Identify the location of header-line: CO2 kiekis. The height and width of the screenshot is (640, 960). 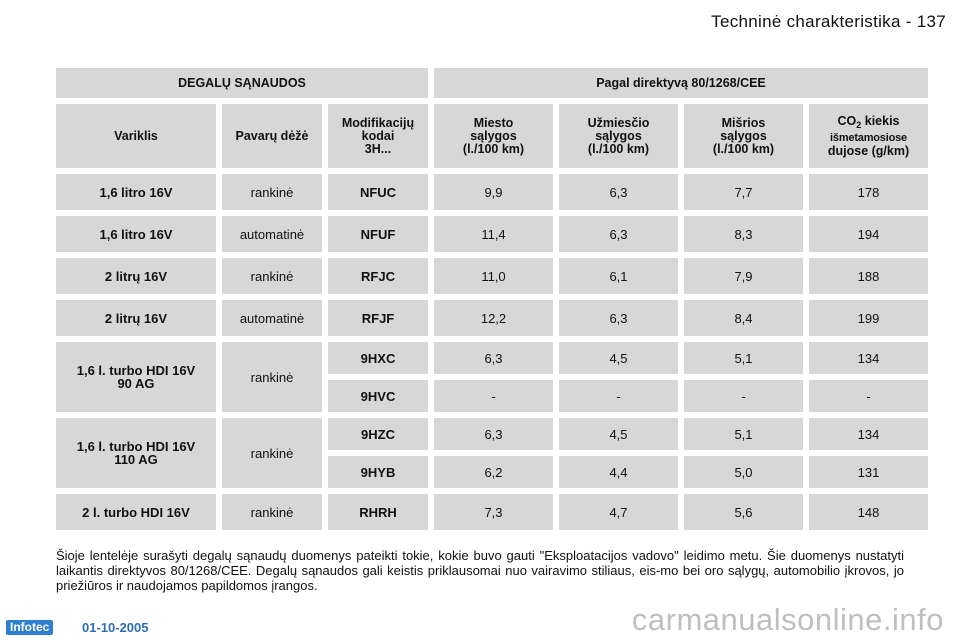
(868, 122).